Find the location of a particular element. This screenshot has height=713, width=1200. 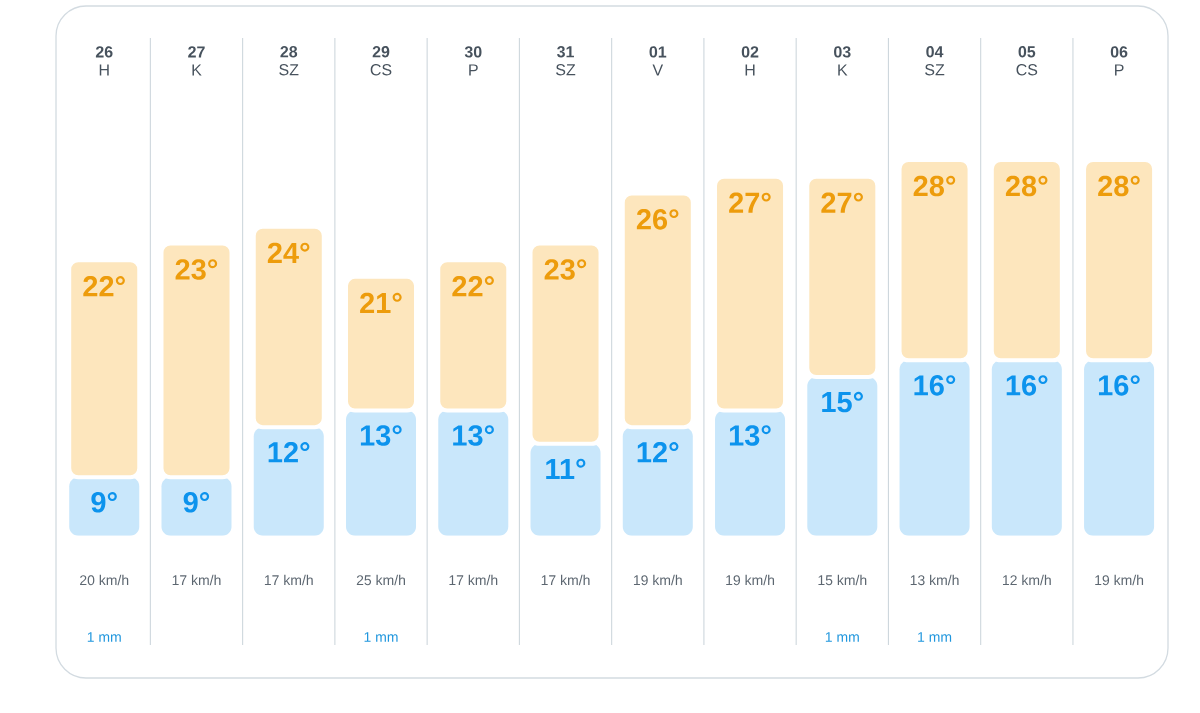

total-label: 26° is located at coordinates (657, 219).